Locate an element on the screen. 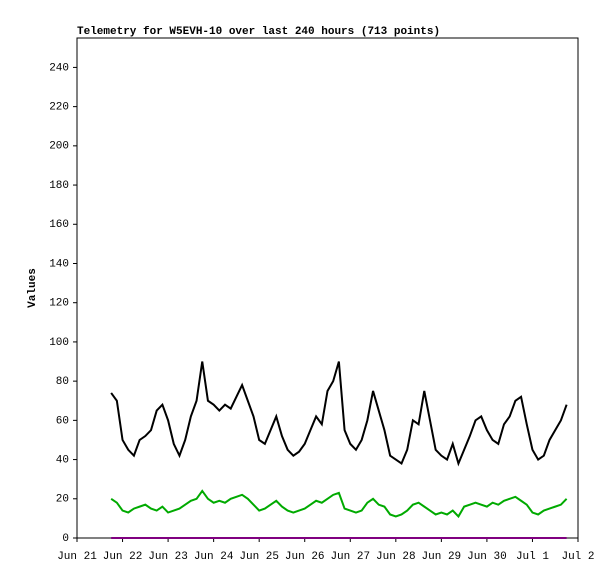 Image resolution: width=615 pixels, height=579 pixels. y-axis-label: Values is located at coordinates (33, 288).